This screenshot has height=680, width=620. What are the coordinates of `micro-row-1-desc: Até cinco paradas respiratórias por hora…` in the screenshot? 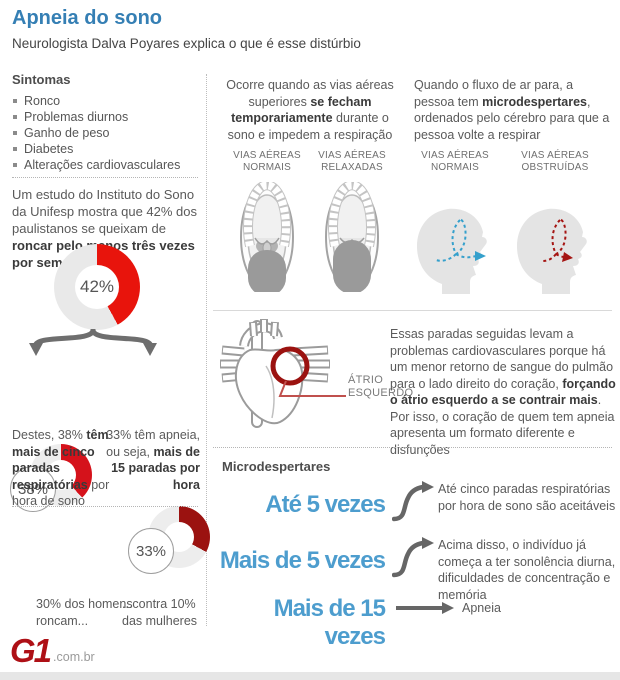 It's located at (527, 497).